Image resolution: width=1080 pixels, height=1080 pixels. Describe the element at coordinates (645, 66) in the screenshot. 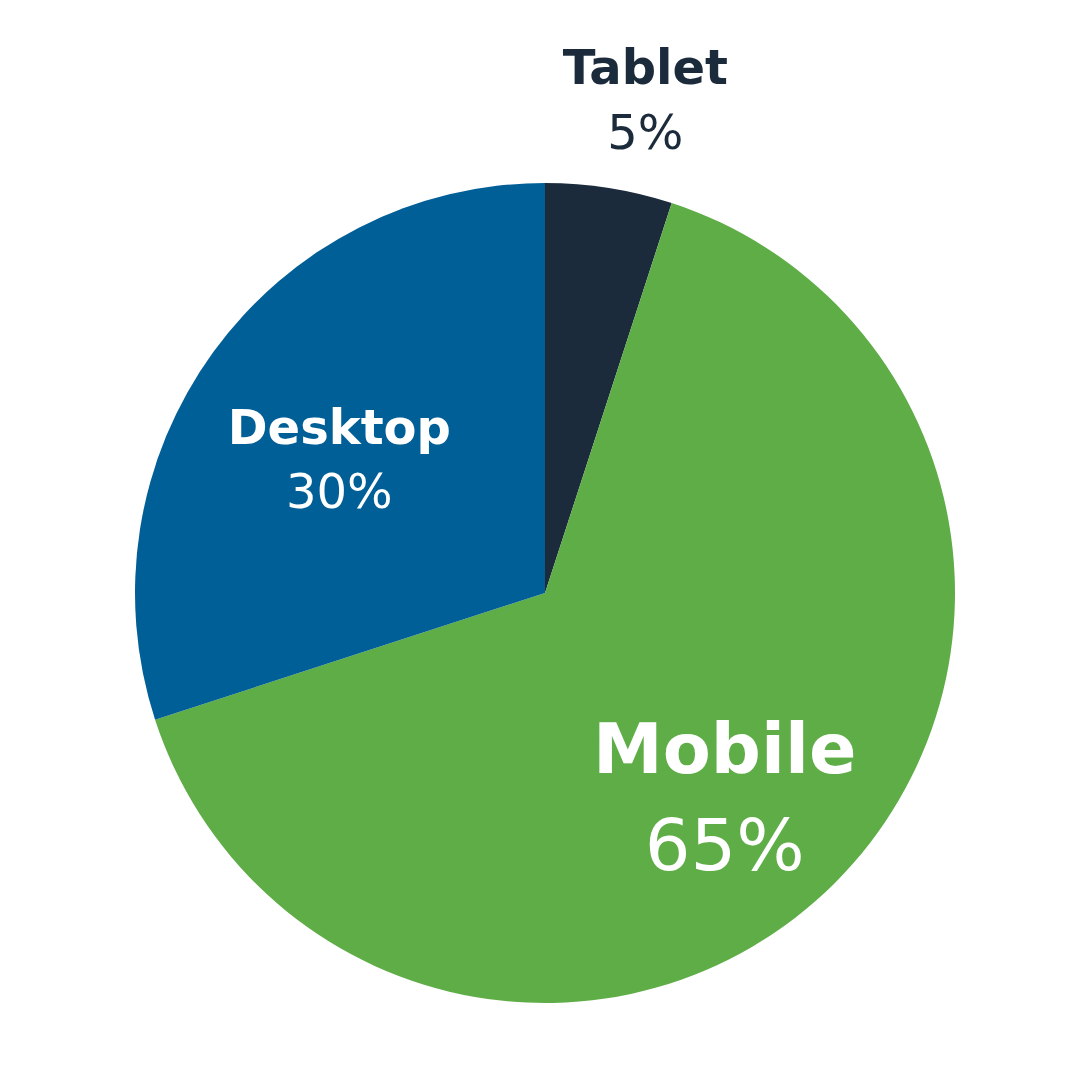

I see `slice-label: Tablet` at that location.